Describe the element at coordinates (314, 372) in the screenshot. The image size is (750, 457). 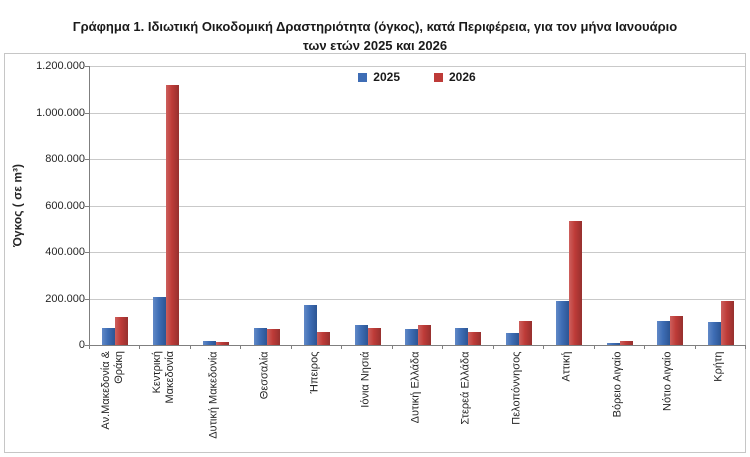
I see `x-category-label: Ήπειρος` at that location.